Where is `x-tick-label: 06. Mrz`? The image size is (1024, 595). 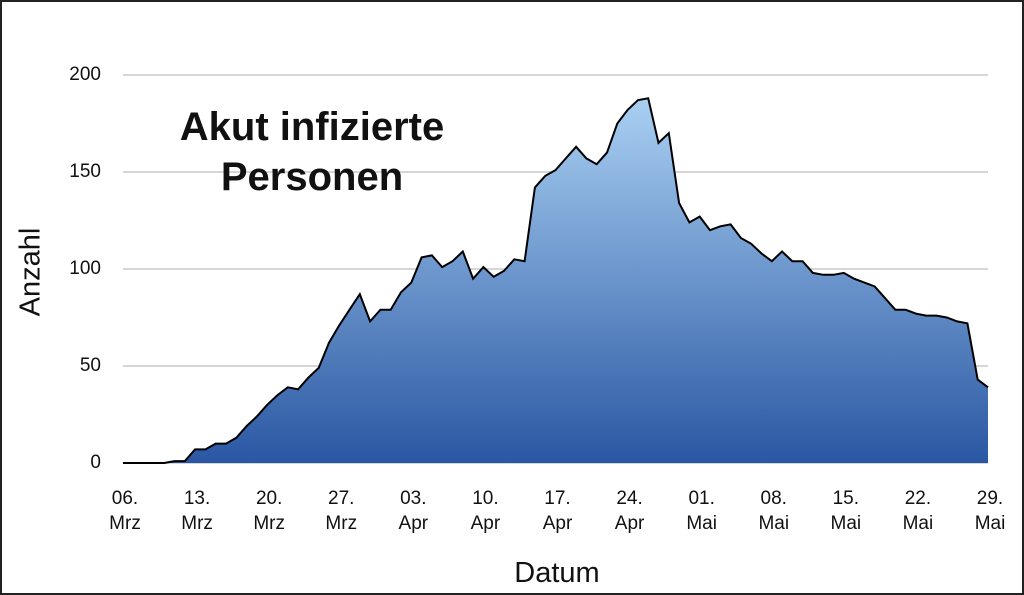
x-tick-label: 06. Mrz is located at coordinates (125, 511).